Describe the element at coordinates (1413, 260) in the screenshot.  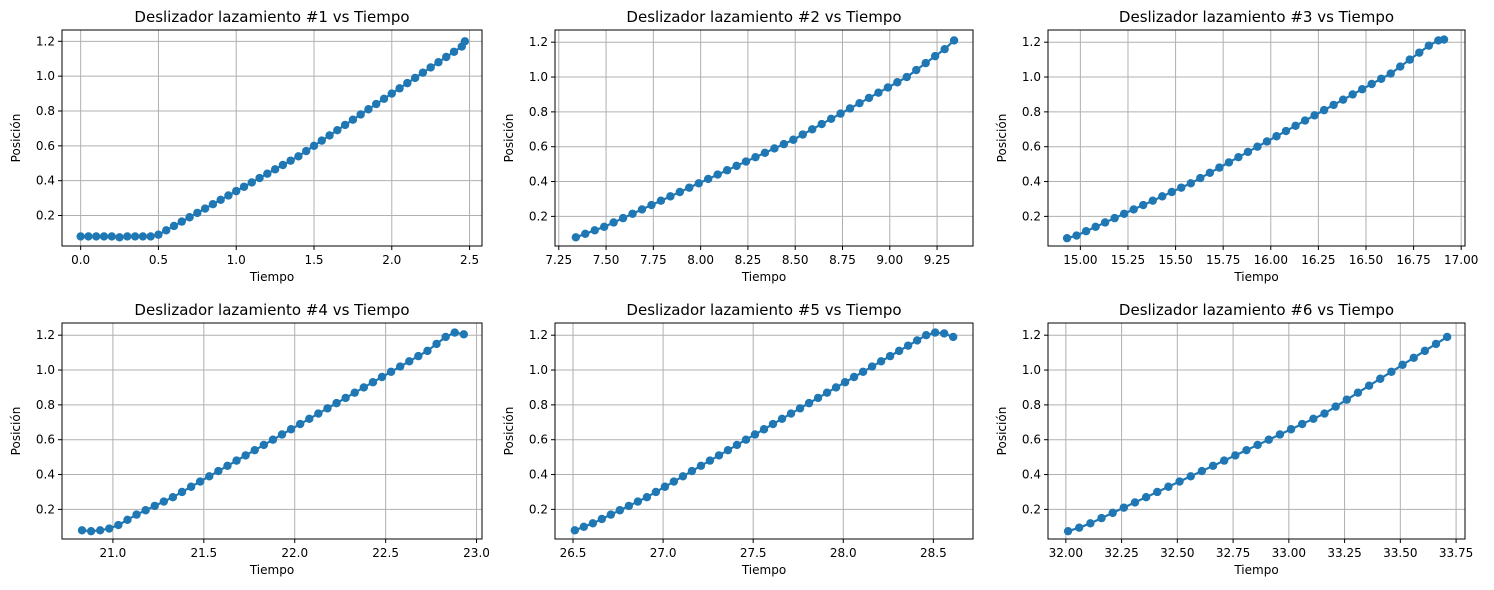
I see `x-tick-label: 16.75` at that location.